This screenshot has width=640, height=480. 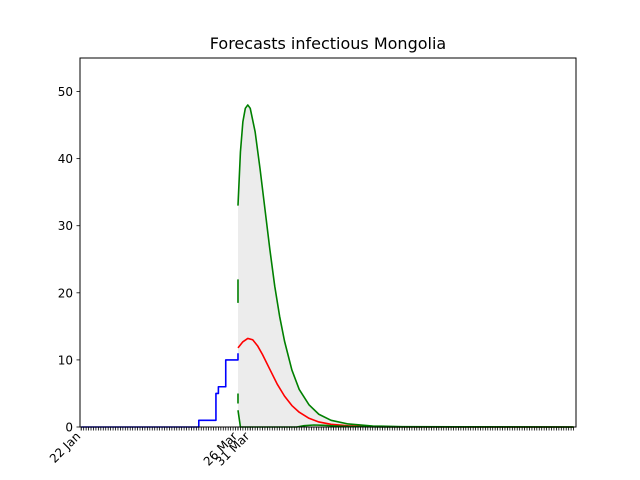 I want to click on chart-title: Forecasts infectious Mongolia, so click(x=328, y=43).